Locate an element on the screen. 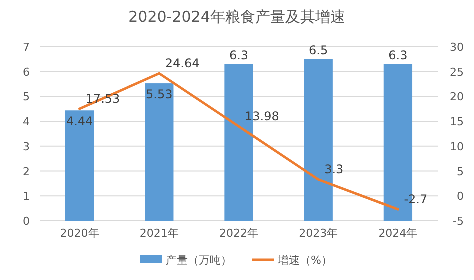 The height and width of the screenshot is (280, 474). title: 2020-2024年粮食产量及其增速 is located at coordinates (237, 17).